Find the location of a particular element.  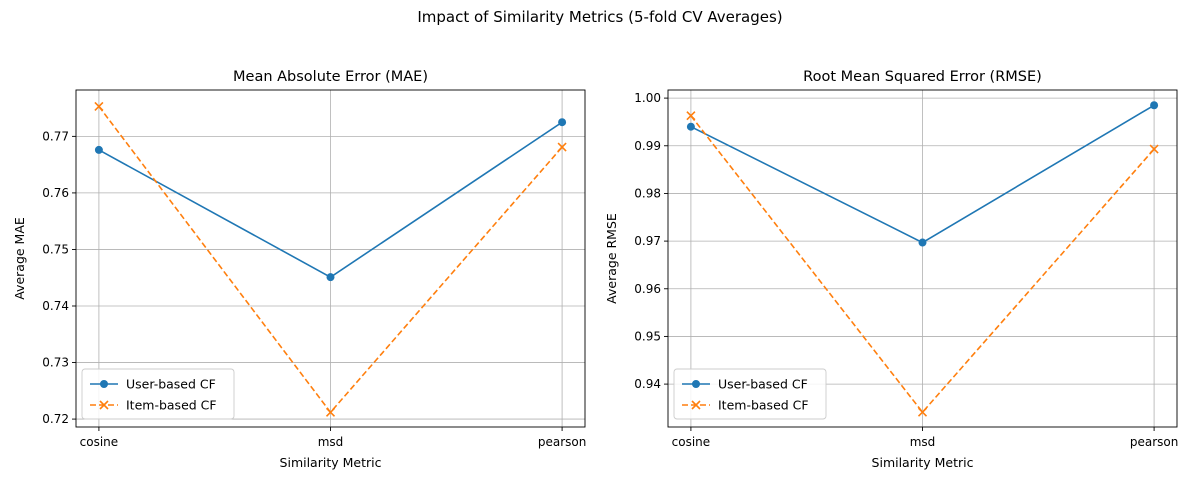

y-tick-label: 0.97 is located at coordinates (647, 241).